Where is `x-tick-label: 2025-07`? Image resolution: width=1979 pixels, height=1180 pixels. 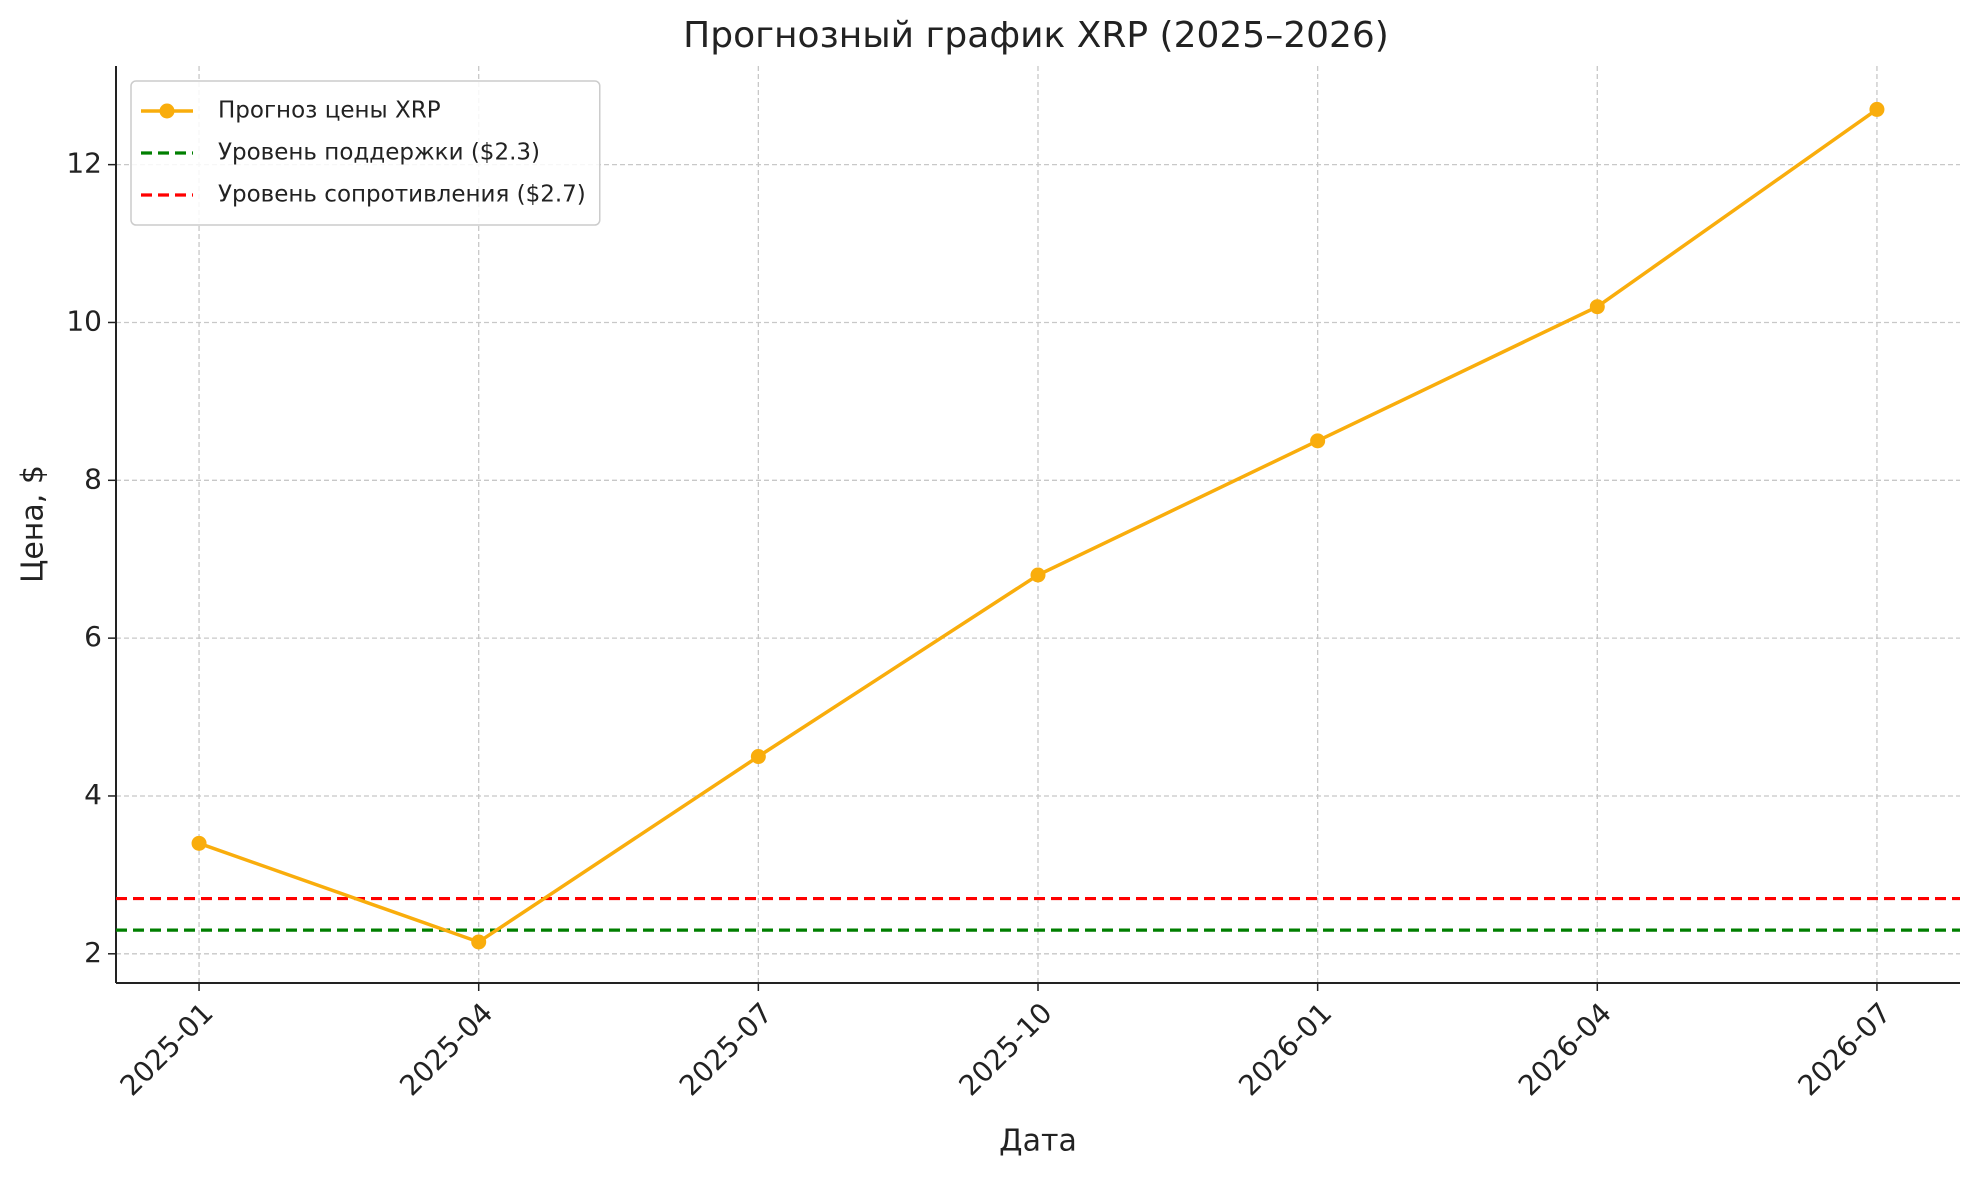 x-tick-label: 2025-07 is located at coordinates (726, 1049).